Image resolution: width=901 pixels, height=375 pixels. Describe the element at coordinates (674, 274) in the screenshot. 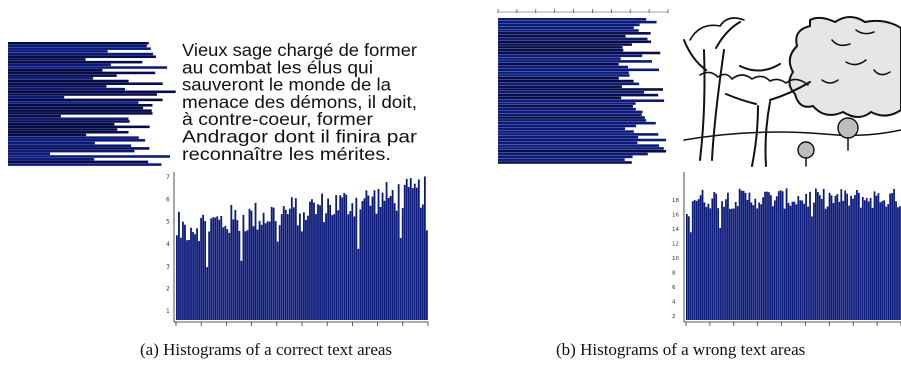

I see `y-tick-label: 8` at that location.